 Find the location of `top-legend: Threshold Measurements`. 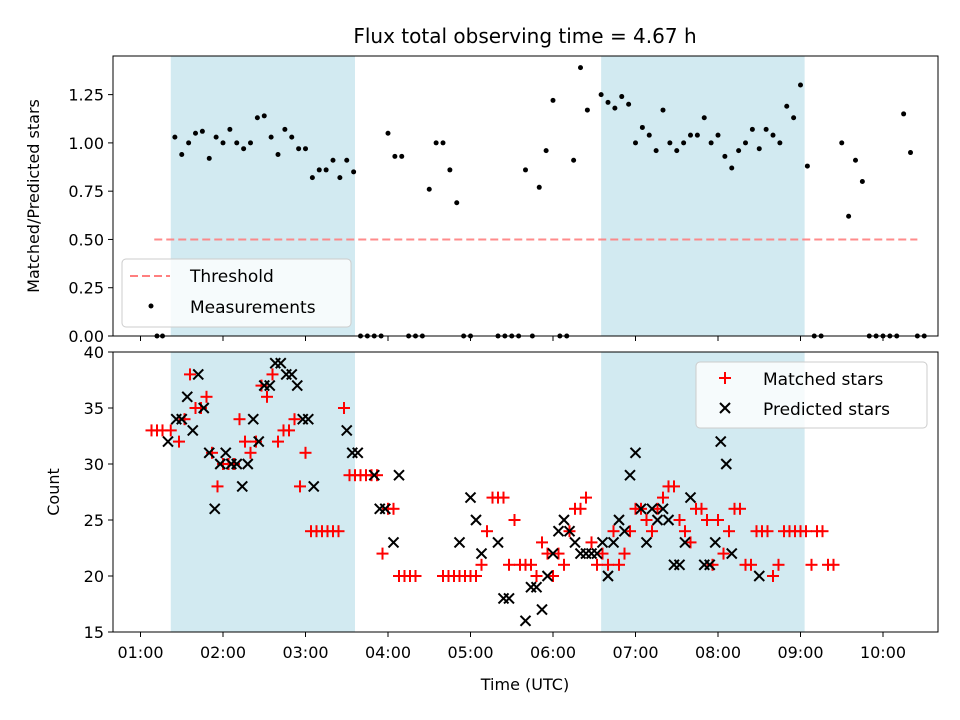

top-legend: Threshold Measurements is located at coordinates (236, 293).